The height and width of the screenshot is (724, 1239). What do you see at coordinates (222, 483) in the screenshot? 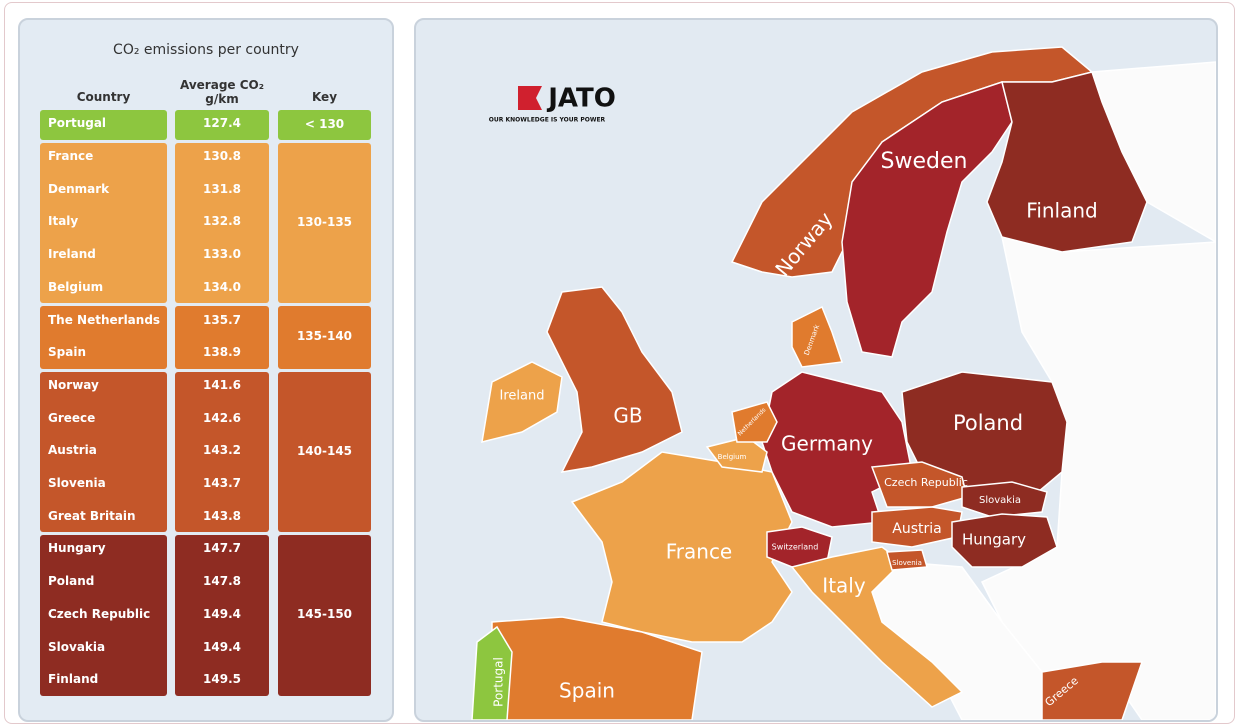
I see `emission-value: 143.7` at bounding box center [222, 483].